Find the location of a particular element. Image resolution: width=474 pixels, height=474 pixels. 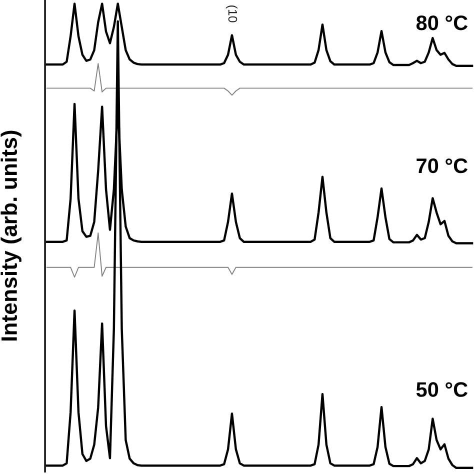

y-axis-title: Intensity (arb. units) is located at coordinates (11, 235).